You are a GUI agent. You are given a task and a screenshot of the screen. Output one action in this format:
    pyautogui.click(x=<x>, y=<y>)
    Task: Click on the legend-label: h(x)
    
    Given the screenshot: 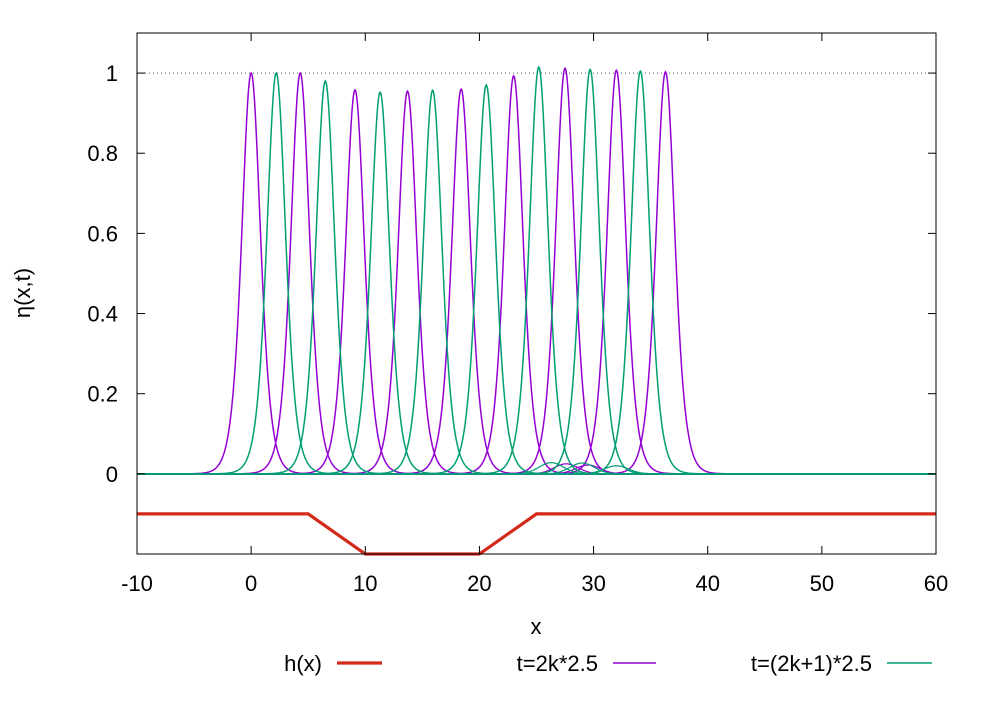 What is the action you would take?
    pyautogui.click(x=303, y=663)
    